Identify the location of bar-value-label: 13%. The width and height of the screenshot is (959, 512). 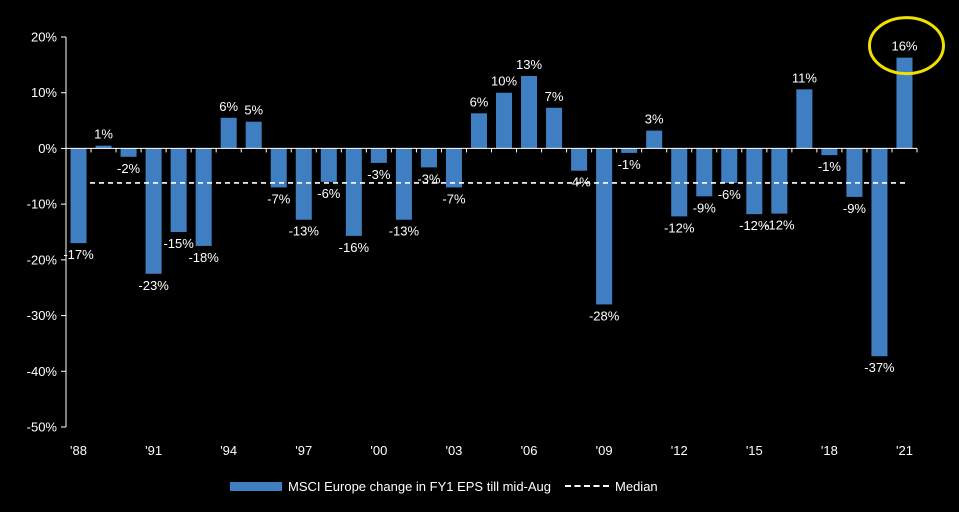
(529, 64).